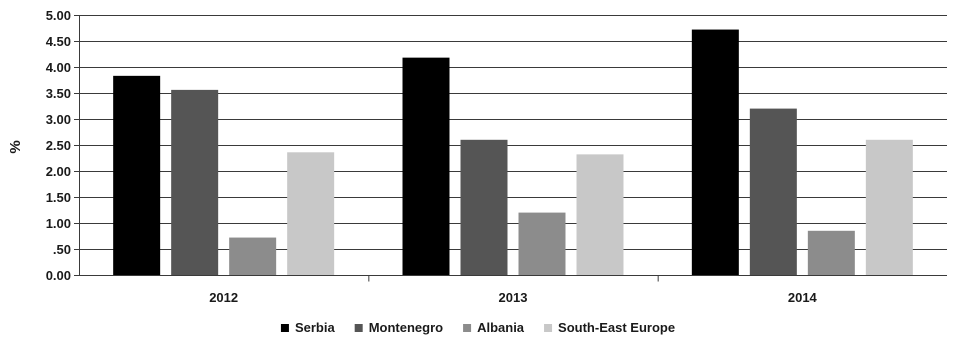 The width and height of the screenshot is (956, 339). Describe the element at coordinates (715, 152) in the screenshot. I see `bar-serbia-2014` at that location.